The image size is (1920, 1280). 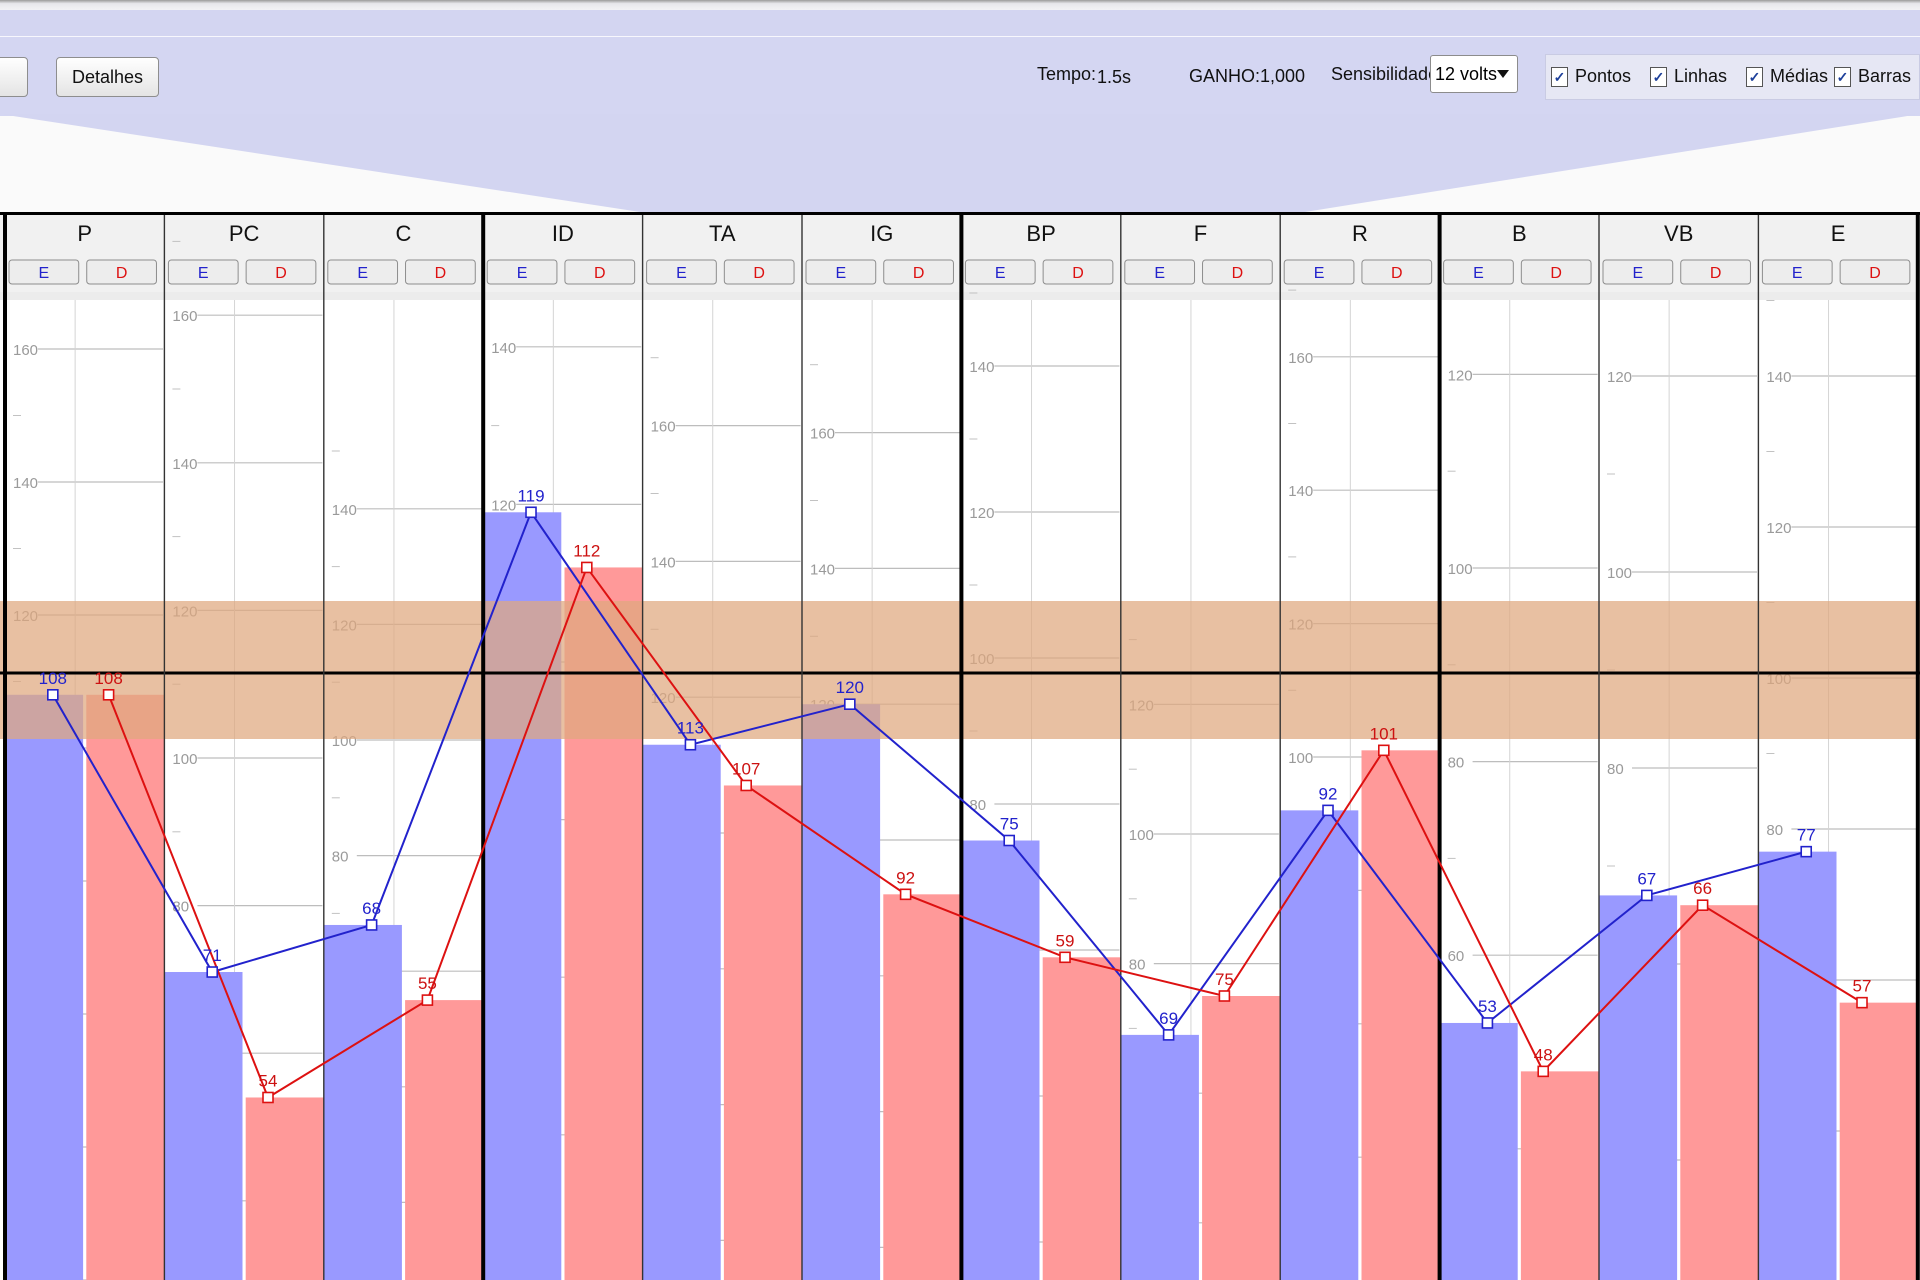 What do you see at coordinates (1559, 1175) in the screenshot?
I see `bar-D-B` at bounding box center [1559, 1175].